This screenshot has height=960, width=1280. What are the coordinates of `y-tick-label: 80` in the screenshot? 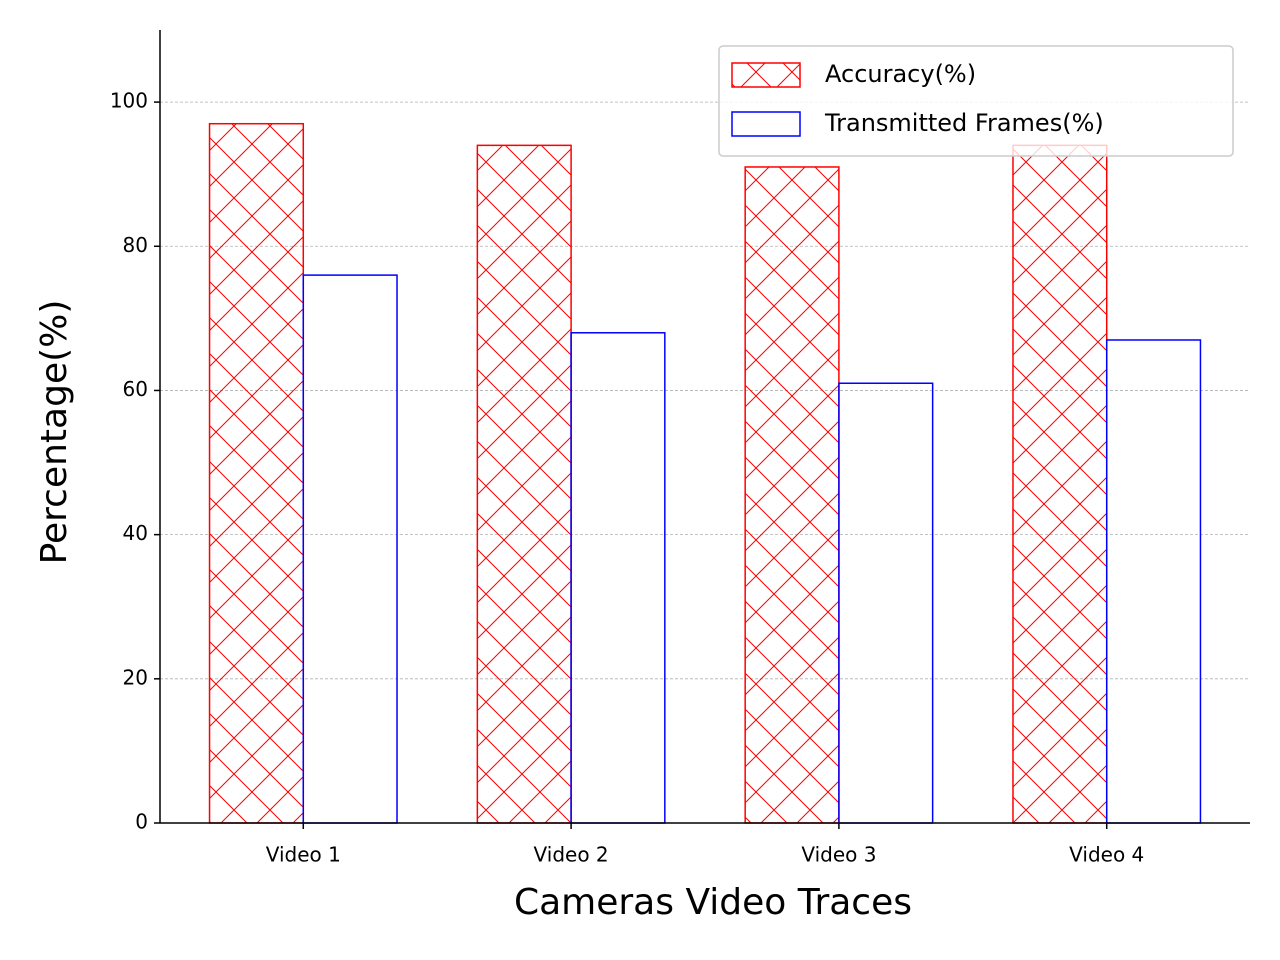 It's located at (135, 245).